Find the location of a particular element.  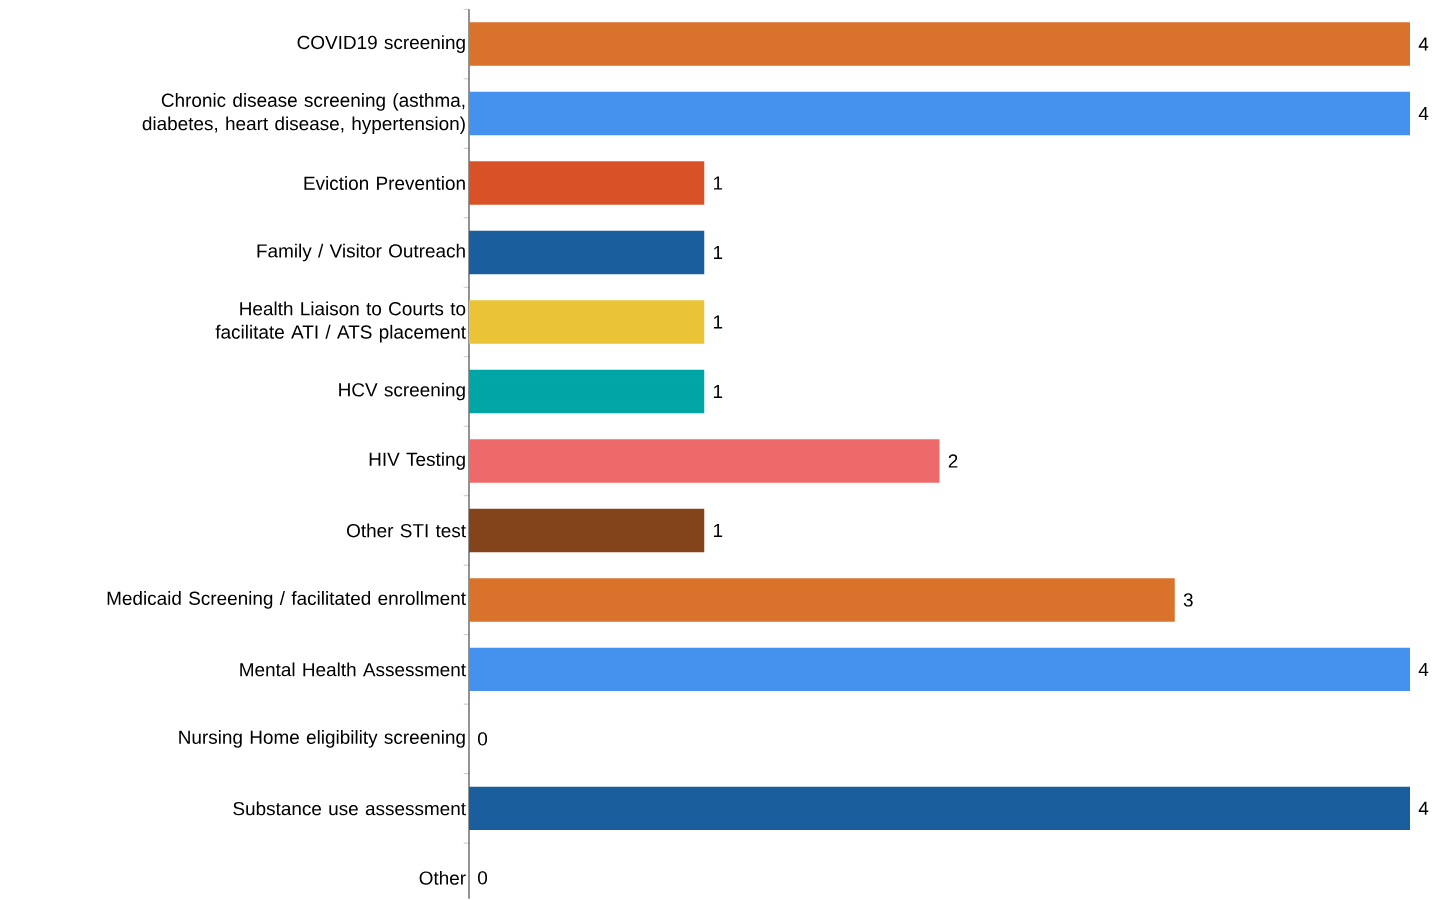

y-tick-label: Mental Health Assessment is located at coordinates (353, 669).